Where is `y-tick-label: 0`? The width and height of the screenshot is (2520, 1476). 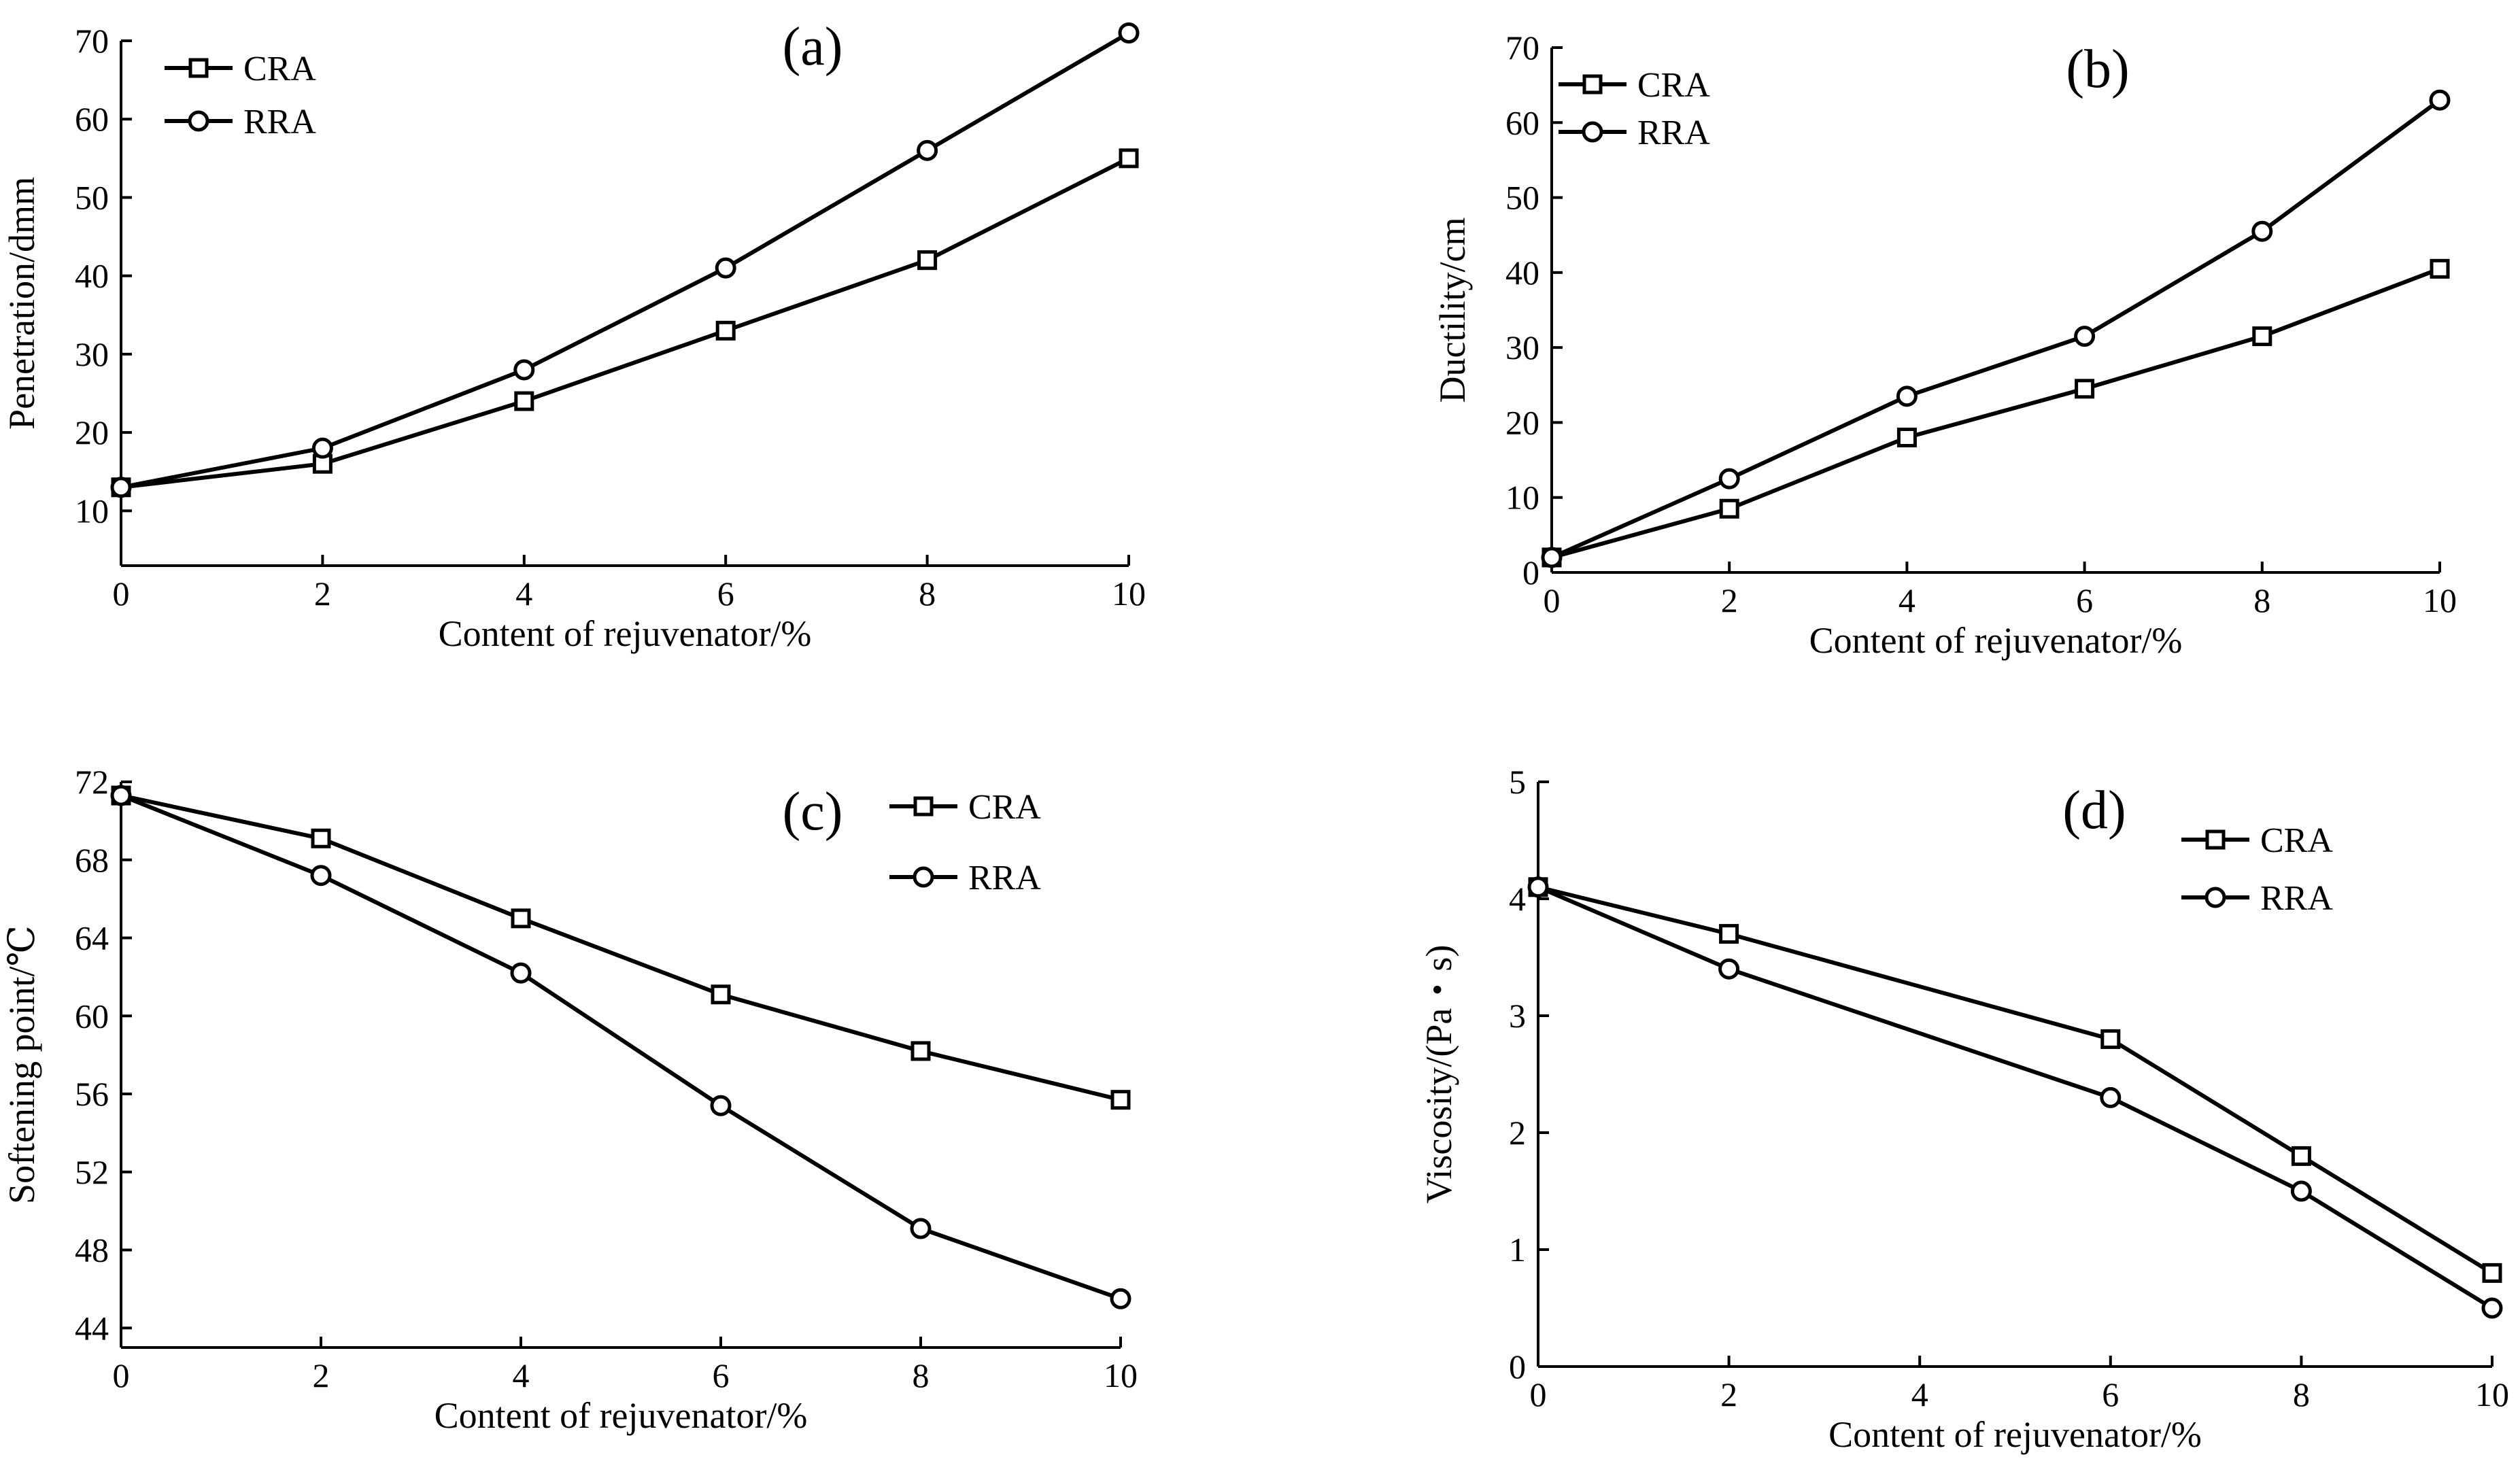 y-tick-label: 0 is located at coordinates (1517, 1367).